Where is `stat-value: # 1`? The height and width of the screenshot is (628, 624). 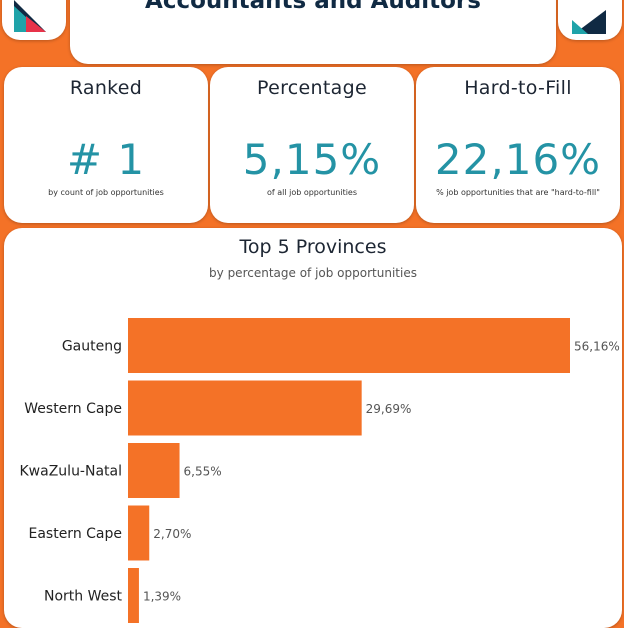 stat-value: # 1 is located at coordinates (106, 159).